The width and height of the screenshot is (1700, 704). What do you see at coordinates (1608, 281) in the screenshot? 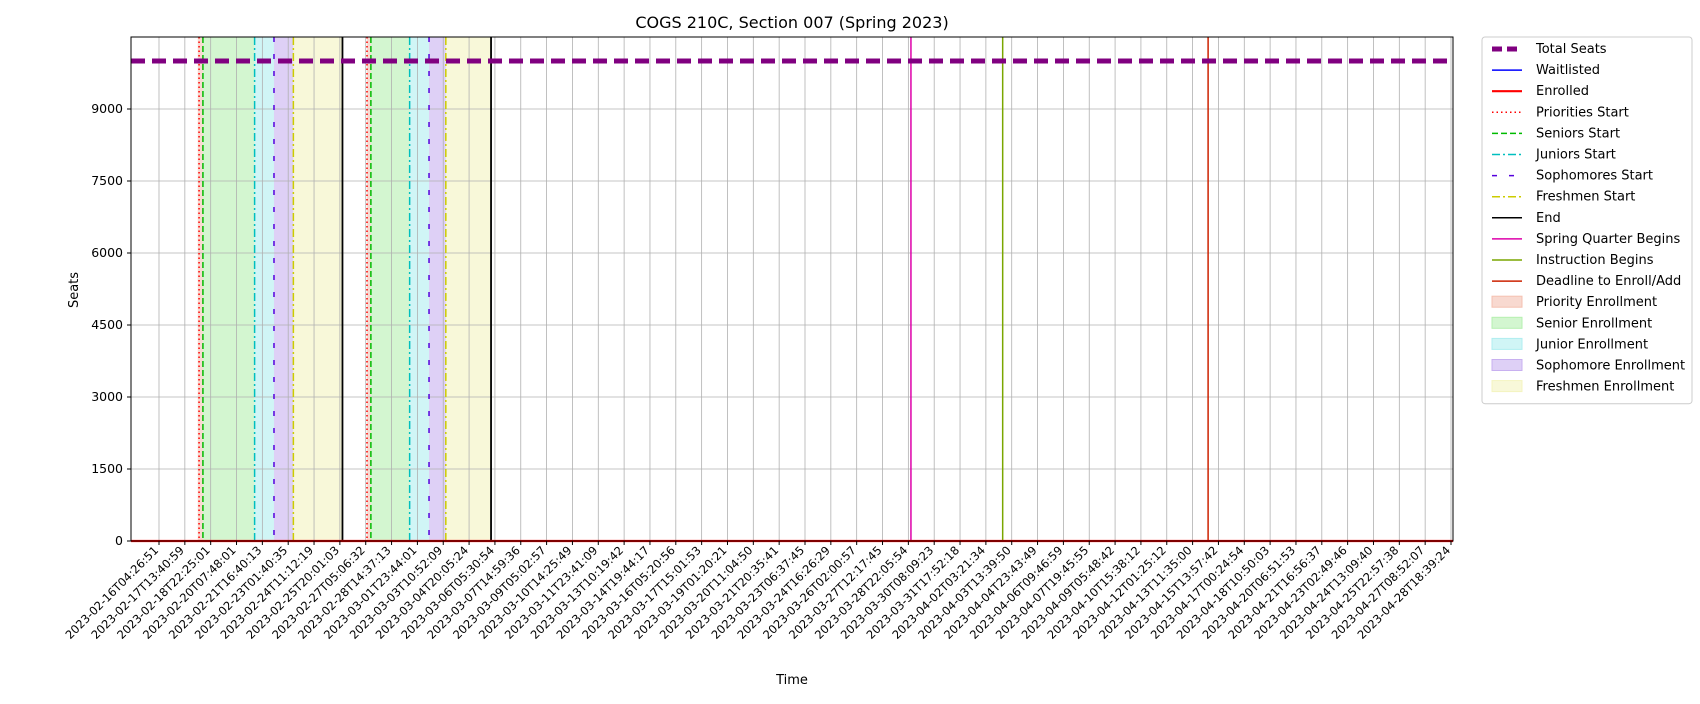
I see `legend-label: Deadline to Enroll/Add` at bounding box center [1608, 281].